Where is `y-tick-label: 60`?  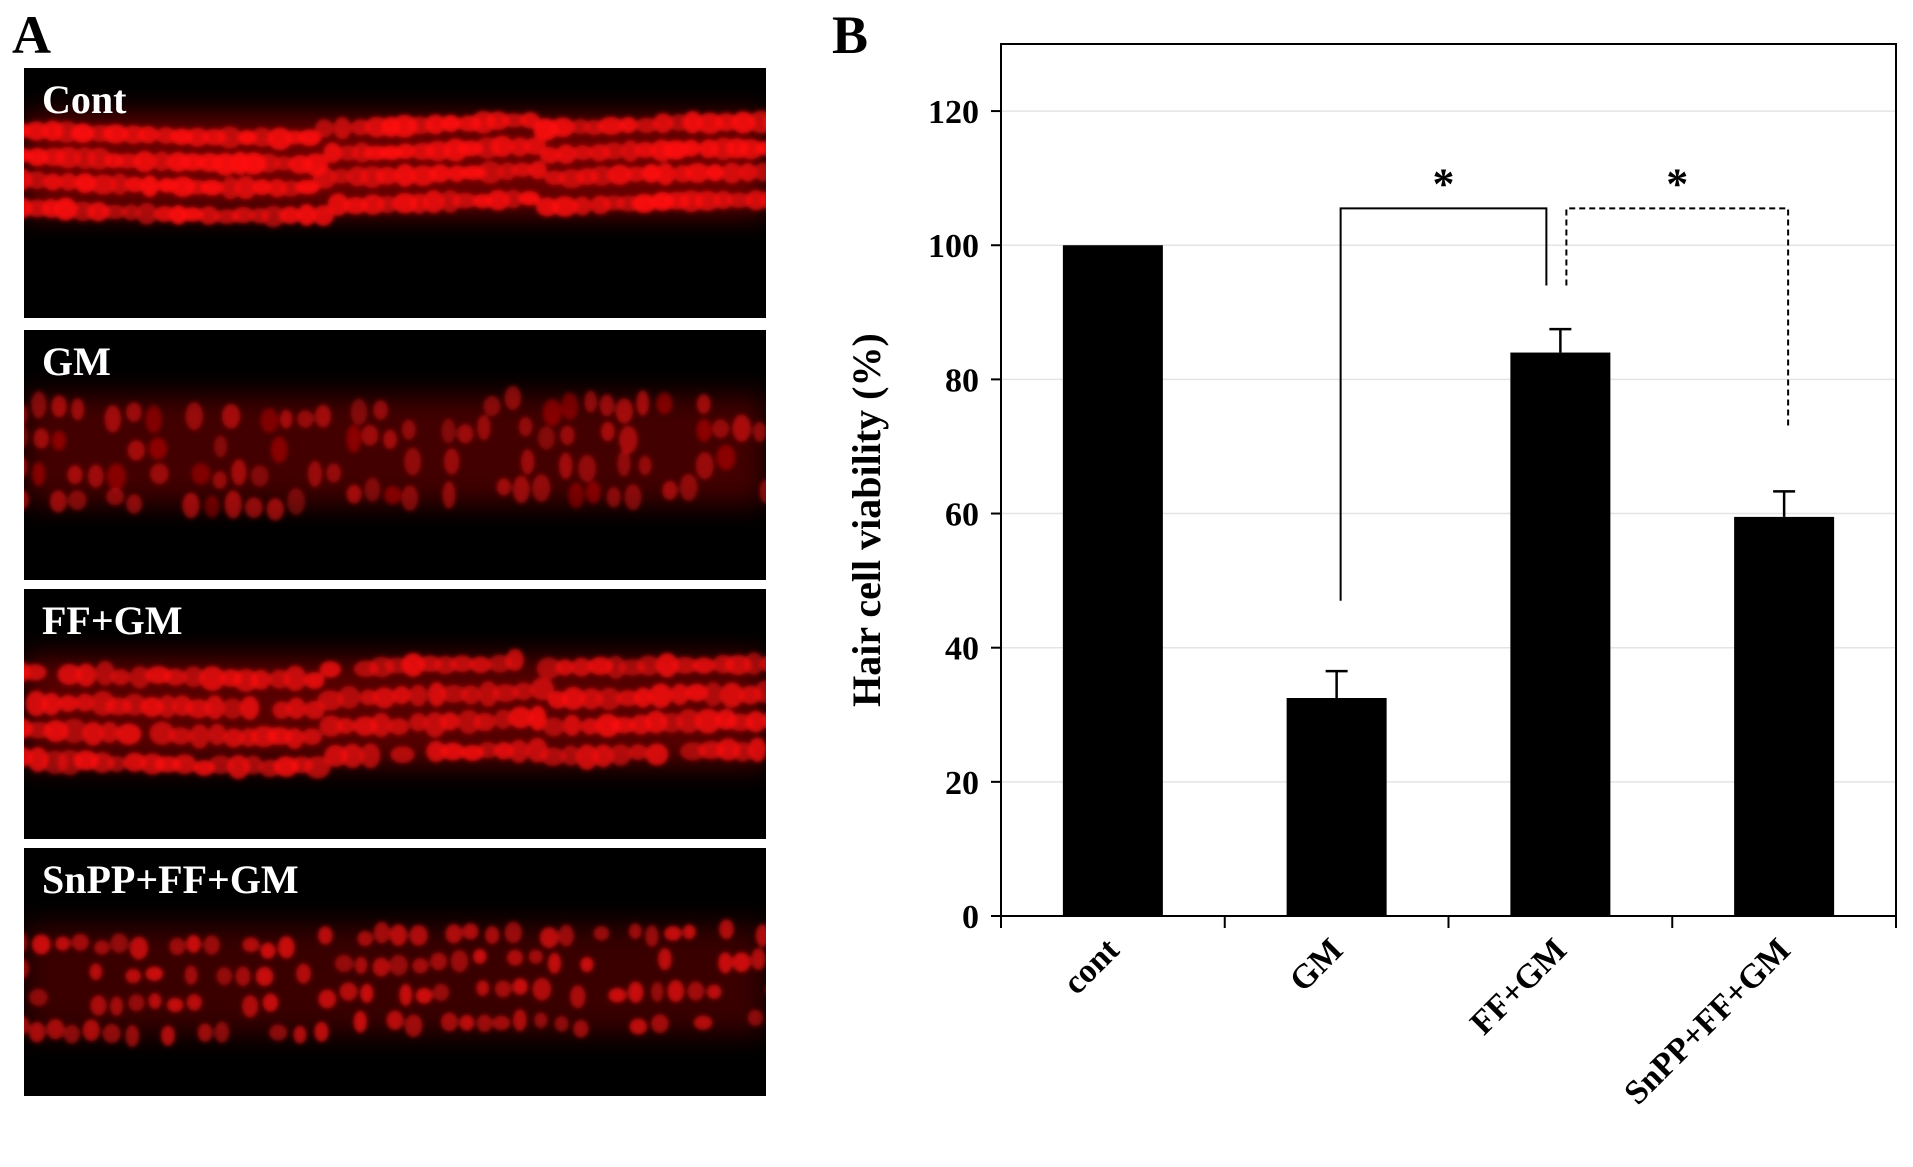 y-tick-label: 60 is located at coordinates (962, 515).